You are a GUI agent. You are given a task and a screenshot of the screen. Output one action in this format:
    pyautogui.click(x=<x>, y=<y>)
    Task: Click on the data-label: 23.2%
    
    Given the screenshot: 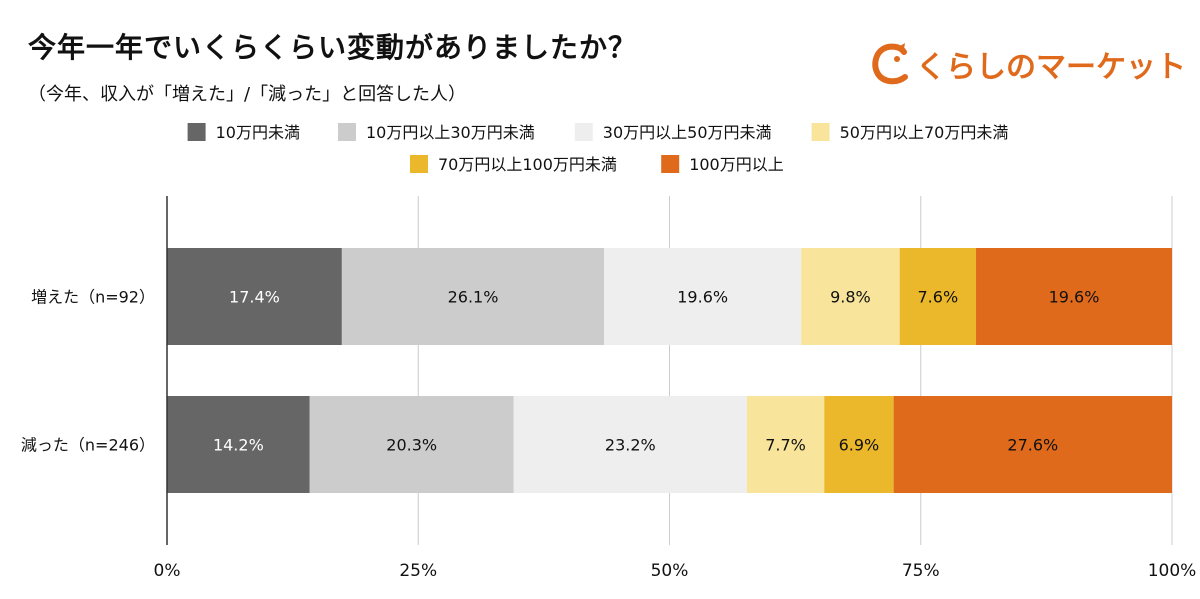 What is the action you would take?
    pyautogui.click(x=630, y=445)
    